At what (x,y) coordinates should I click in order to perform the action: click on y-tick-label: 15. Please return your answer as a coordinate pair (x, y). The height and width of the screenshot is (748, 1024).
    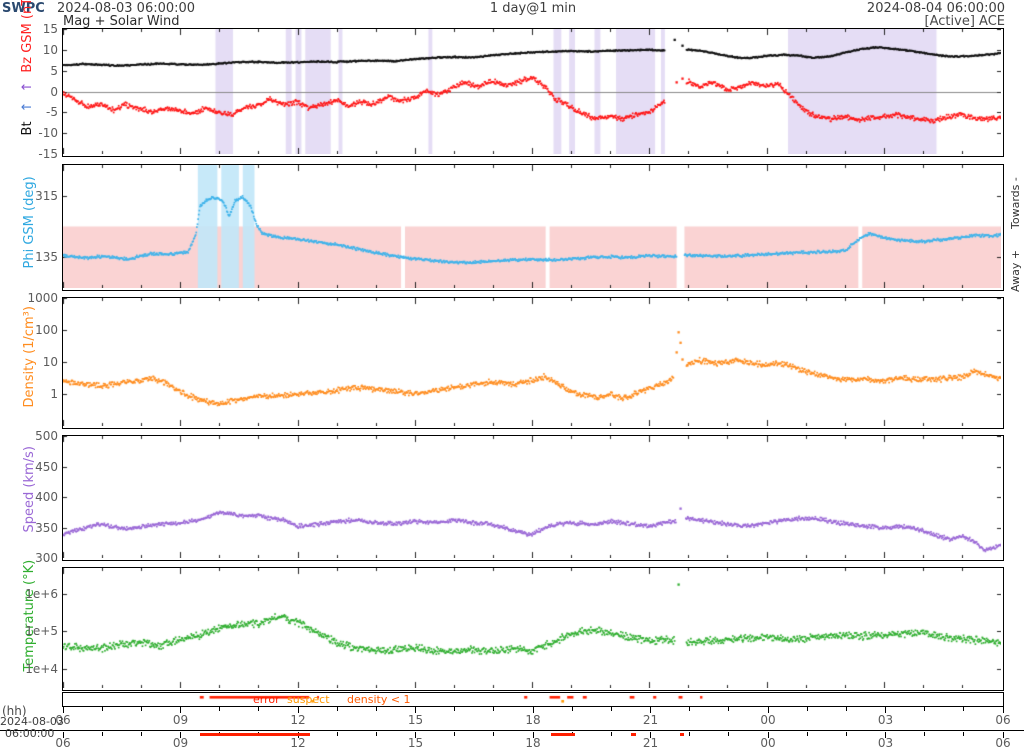
    Looking at the image, I should click on (50, 29).